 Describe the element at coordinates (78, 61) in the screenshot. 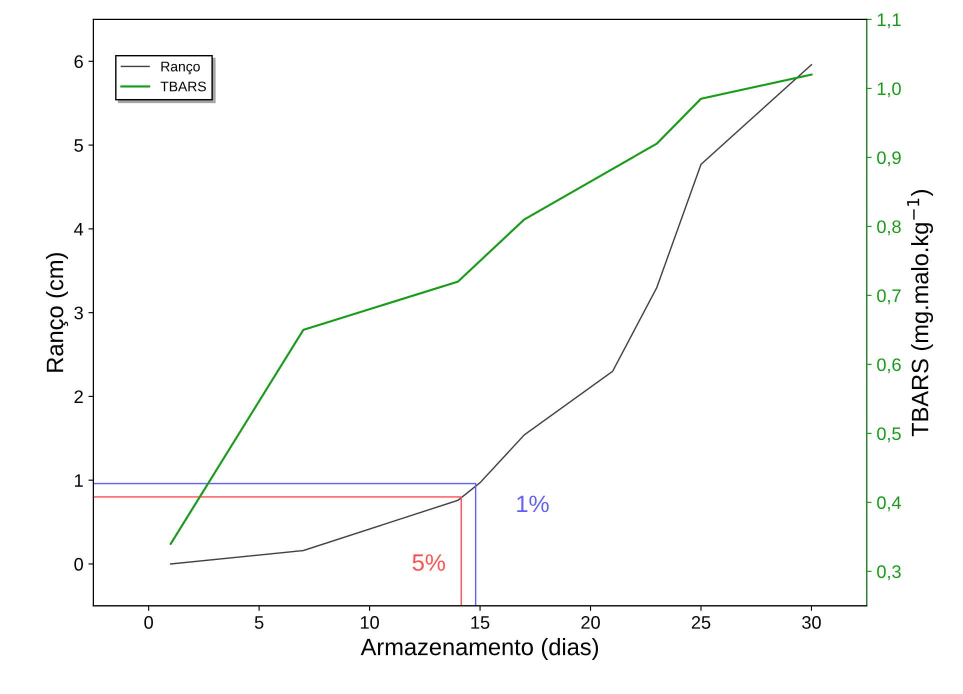

I see `y-tick-label: 6` at that location.